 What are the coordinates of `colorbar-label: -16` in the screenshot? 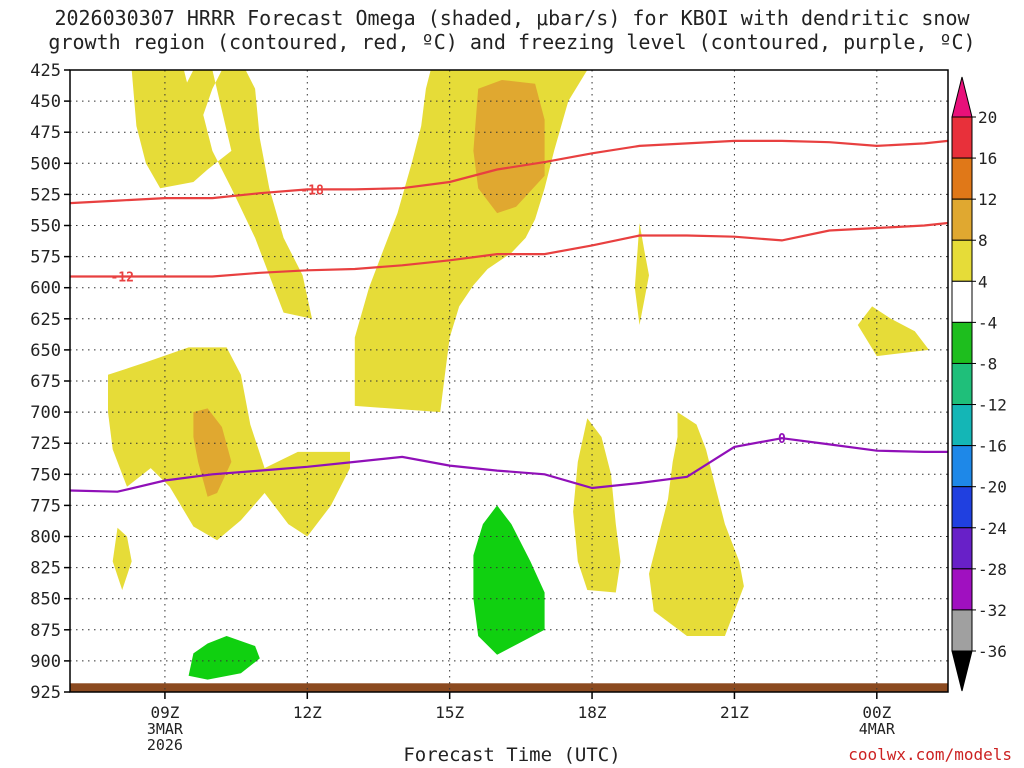 It's located at (992, 446).